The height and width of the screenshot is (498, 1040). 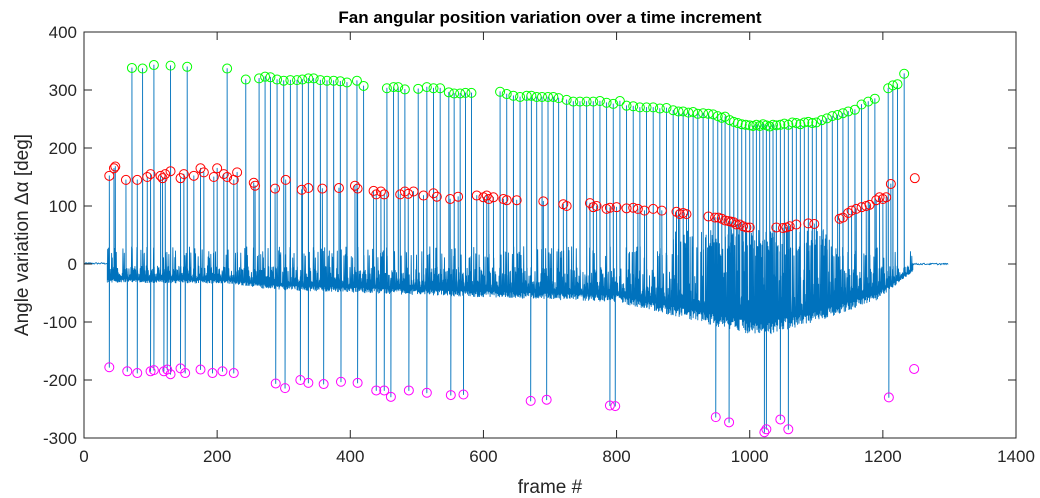 What do you see at coordinates (60, 322) in the screenshot?
I see `y-tick-label: -100` at bounding box center [60, 322].